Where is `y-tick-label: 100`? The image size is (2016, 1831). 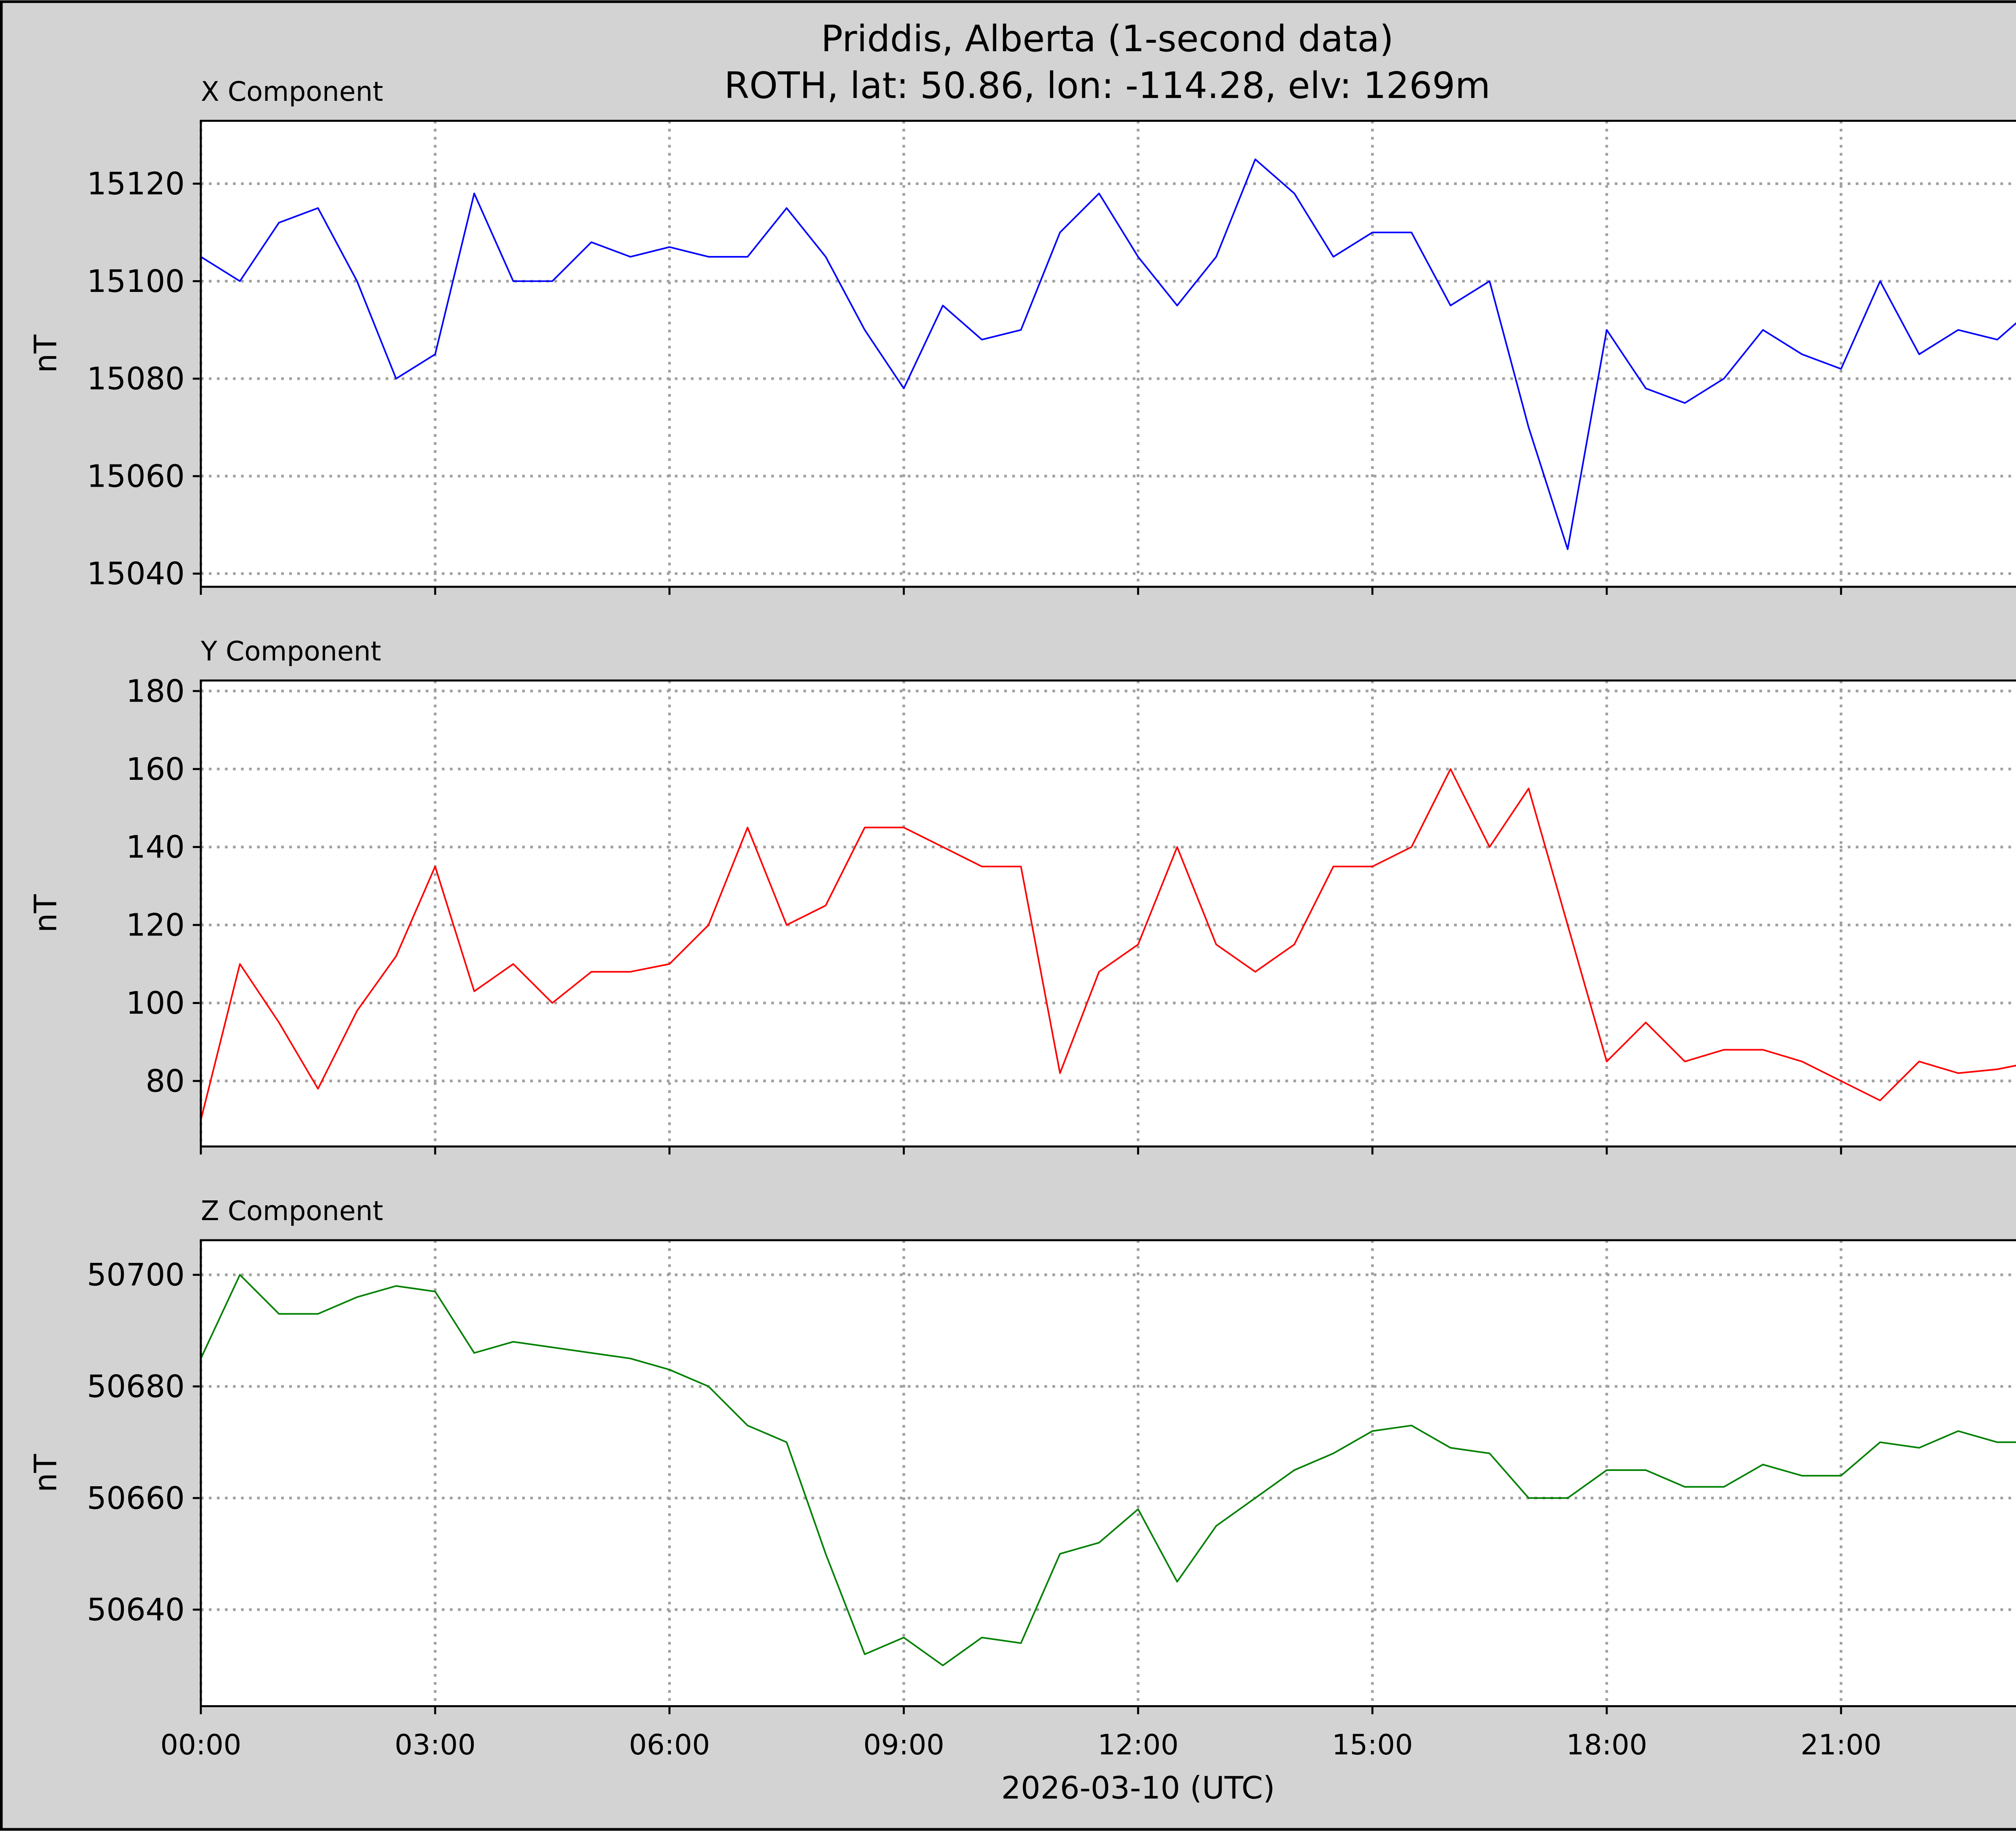 y-tick-label: 100 is located at coordinates (155, 1003).